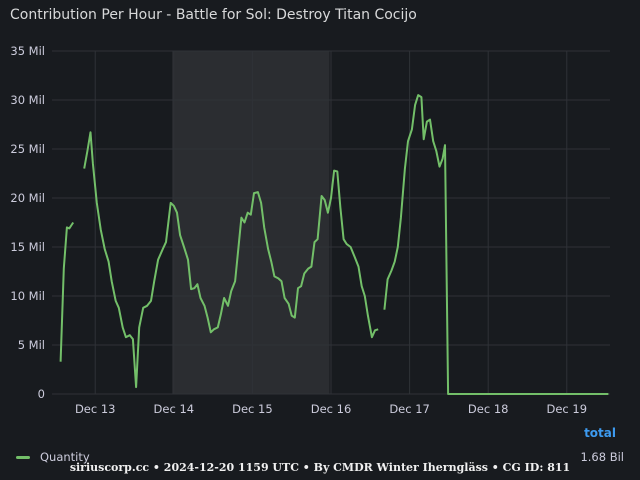  What do you see at coordinates (567, 409) in the screenshot?
I see `x-tick-label: Dec 19` at bounding box center [567, 409].